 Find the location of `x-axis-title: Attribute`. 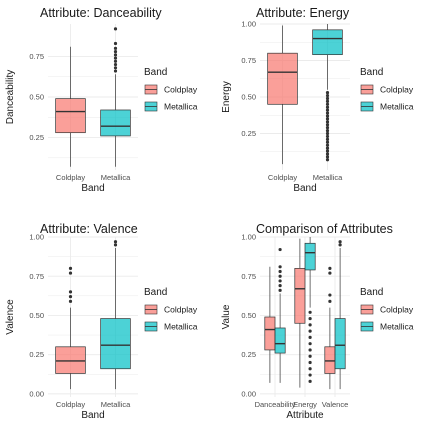

x-axis-title: Attribute is located at coordinates (305, 415).